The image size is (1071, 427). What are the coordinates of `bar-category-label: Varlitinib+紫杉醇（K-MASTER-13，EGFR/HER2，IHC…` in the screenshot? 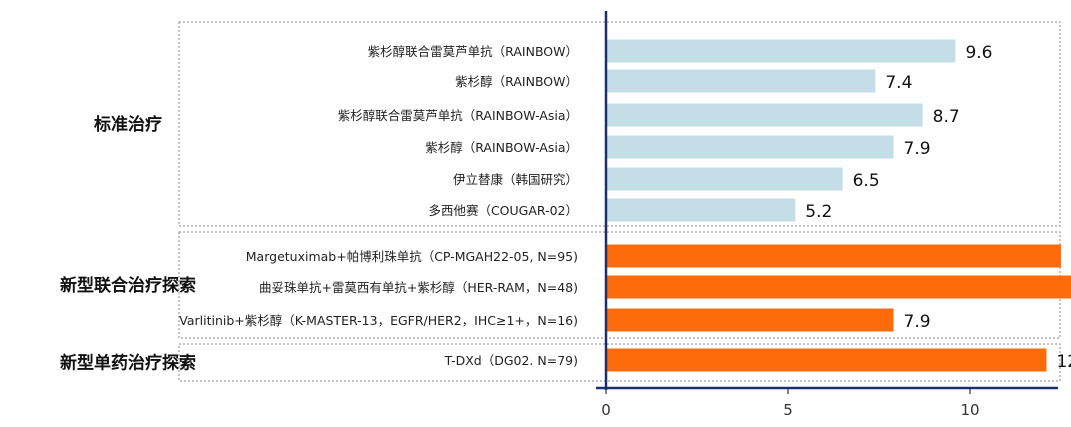 It's located at (378, 320).